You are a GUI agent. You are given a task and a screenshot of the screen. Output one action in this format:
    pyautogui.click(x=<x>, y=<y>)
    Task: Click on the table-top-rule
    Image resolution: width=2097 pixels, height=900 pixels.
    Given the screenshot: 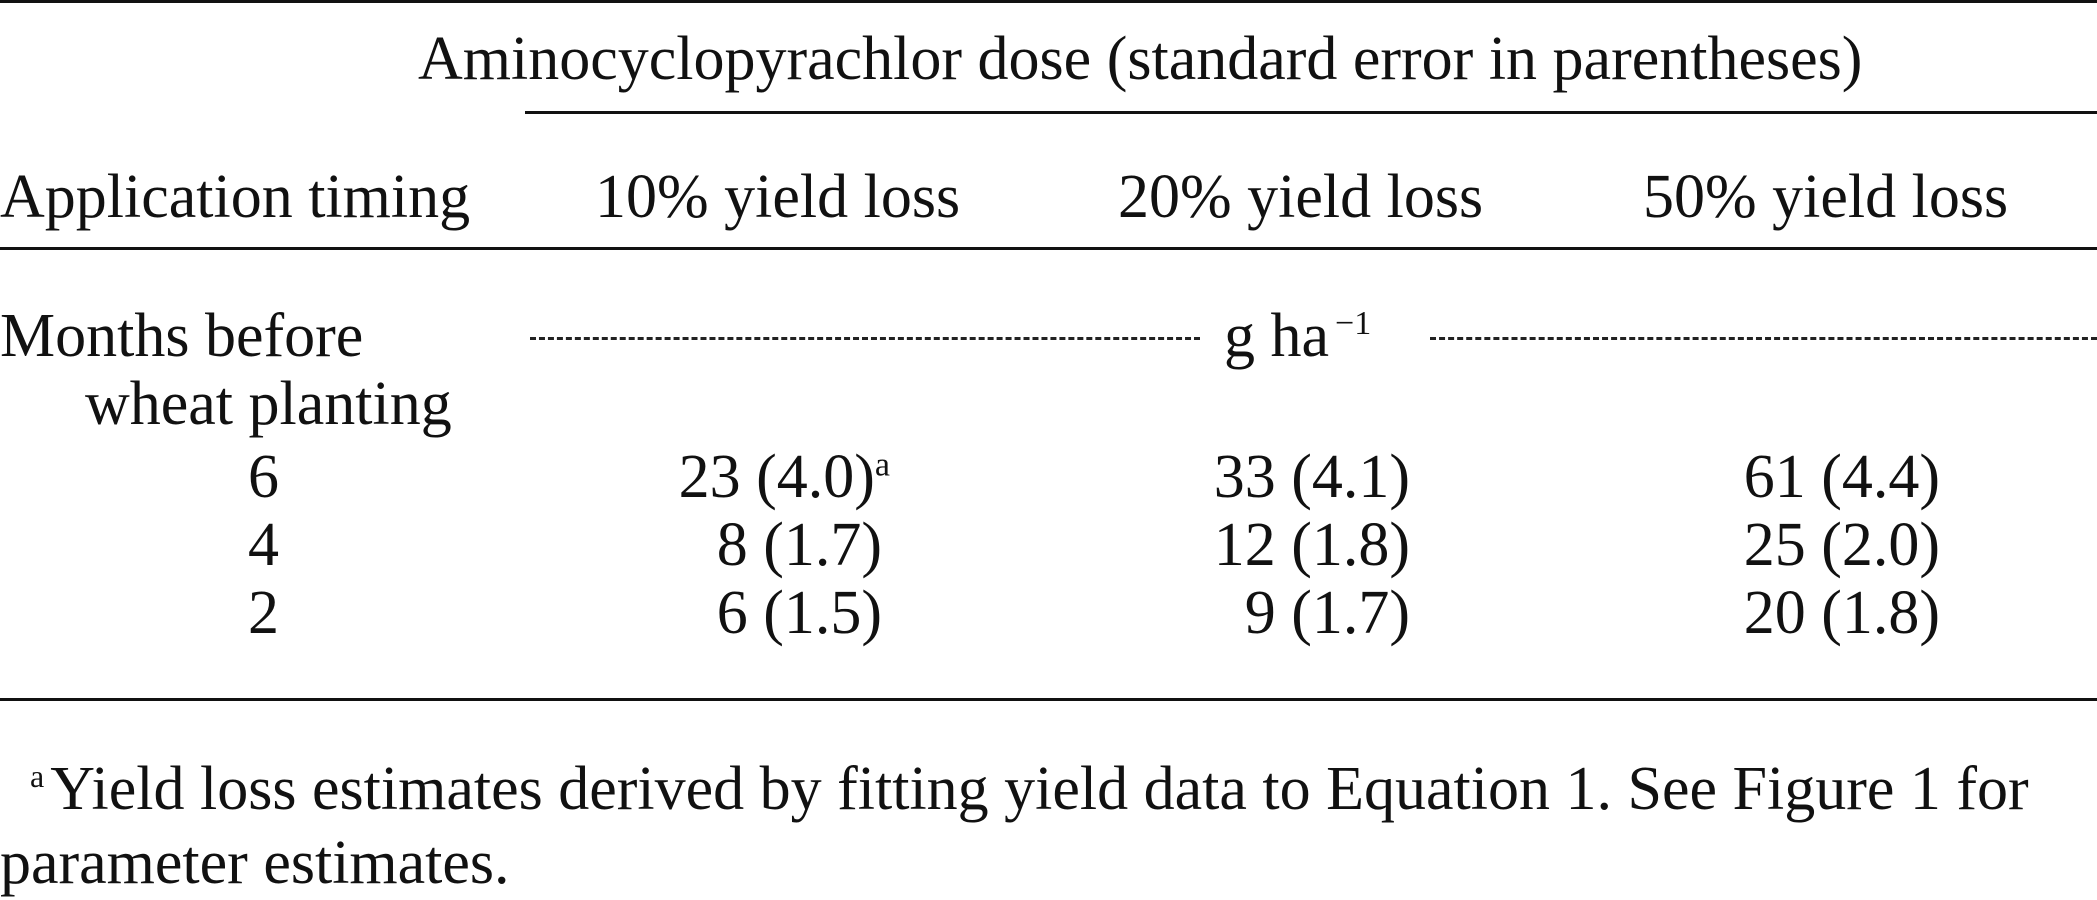 What is the action you would take?
    pyautogui.click(x=1048, y=1)
    